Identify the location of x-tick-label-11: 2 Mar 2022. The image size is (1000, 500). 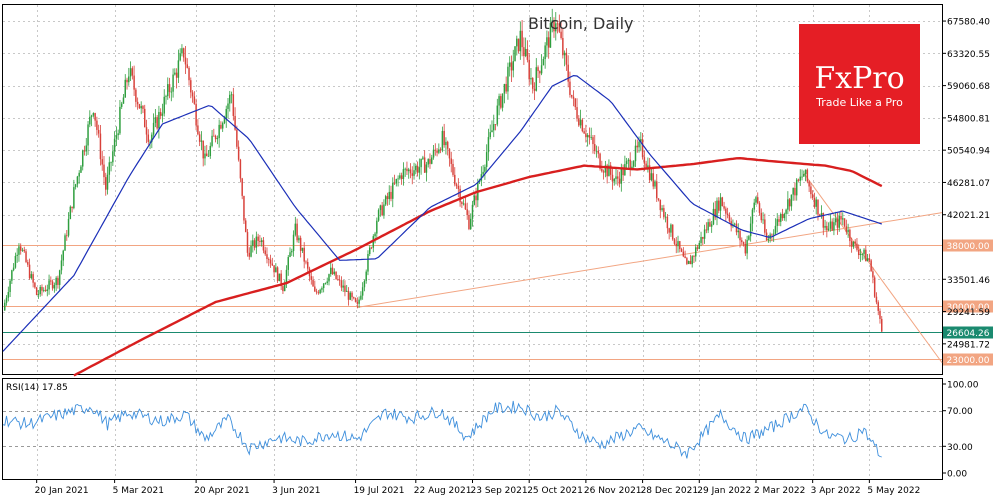
(779, 491).